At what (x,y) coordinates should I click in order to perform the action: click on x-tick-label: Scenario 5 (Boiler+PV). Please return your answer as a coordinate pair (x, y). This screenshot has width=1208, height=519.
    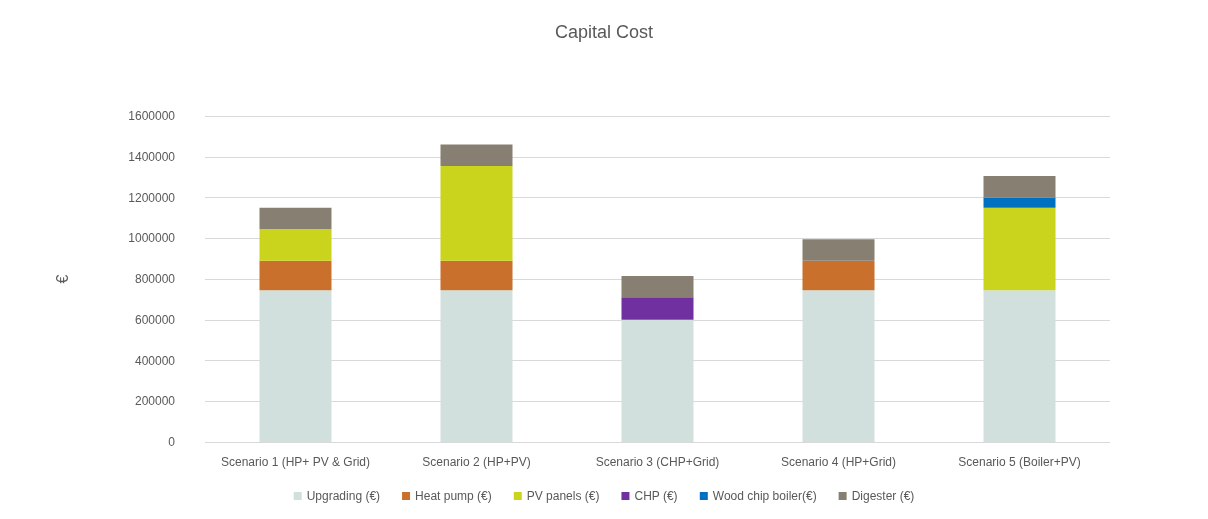
    Looking at the image, I should click on (1019, 462).